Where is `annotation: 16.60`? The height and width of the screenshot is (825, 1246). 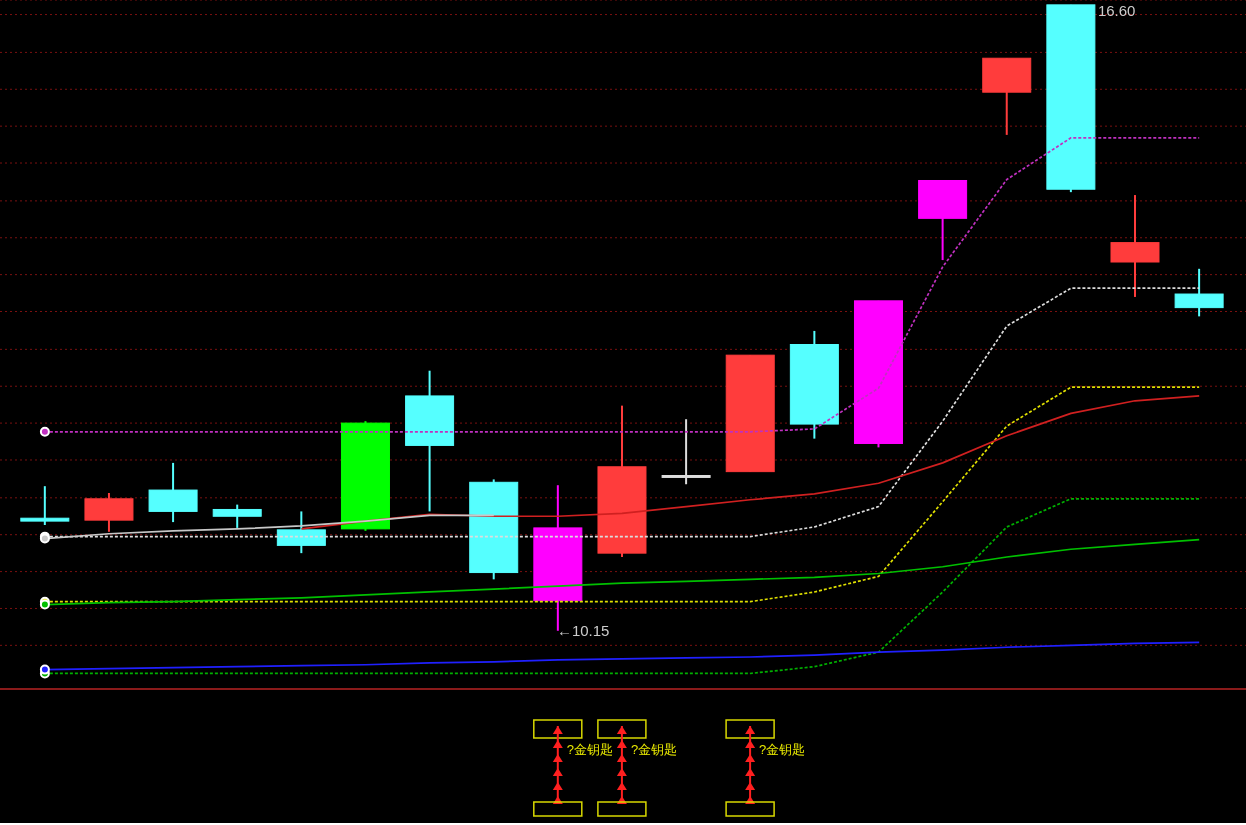 annotation: 16.60 is located at coordinates (1116, 11).